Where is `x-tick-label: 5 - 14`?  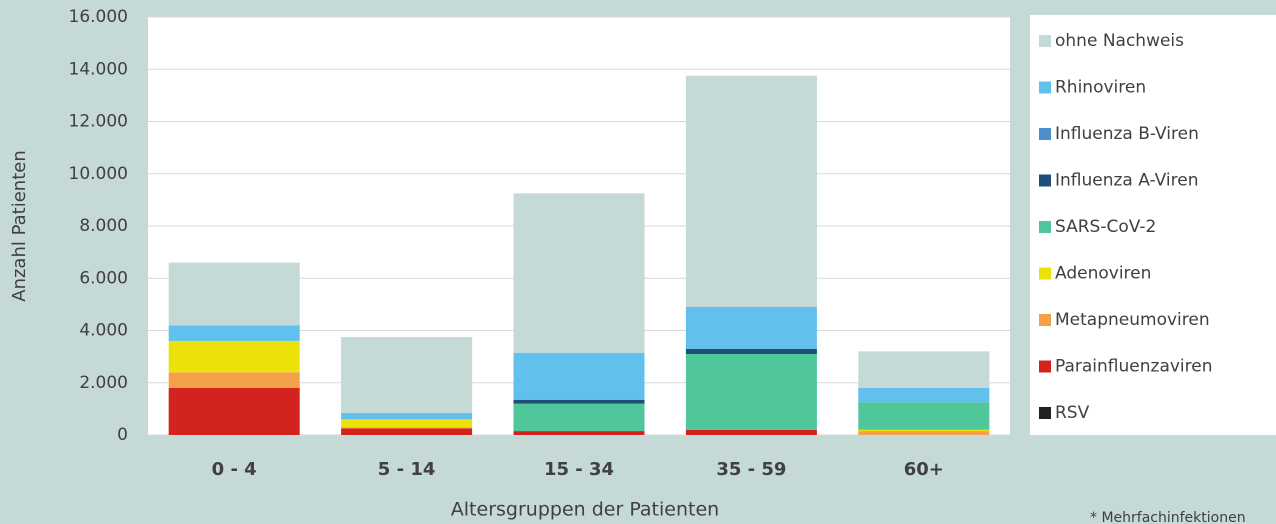
x-tick-label: 5 - 14 is located at coordinates (407, 469).